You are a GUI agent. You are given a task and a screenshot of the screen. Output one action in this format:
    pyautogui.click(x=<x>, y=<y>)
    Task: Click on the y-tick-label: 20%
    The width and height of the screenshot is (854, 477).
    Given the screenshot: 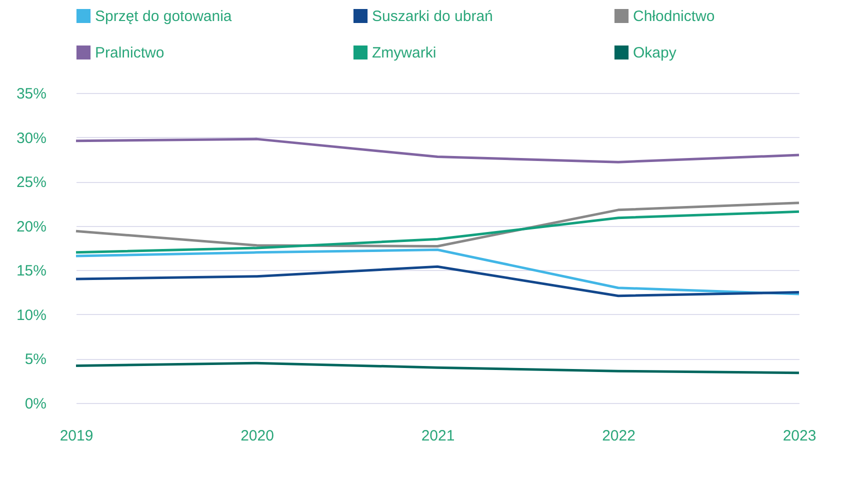 What is the action you would take?
    pyautogui.click(x=31, y=227)
    